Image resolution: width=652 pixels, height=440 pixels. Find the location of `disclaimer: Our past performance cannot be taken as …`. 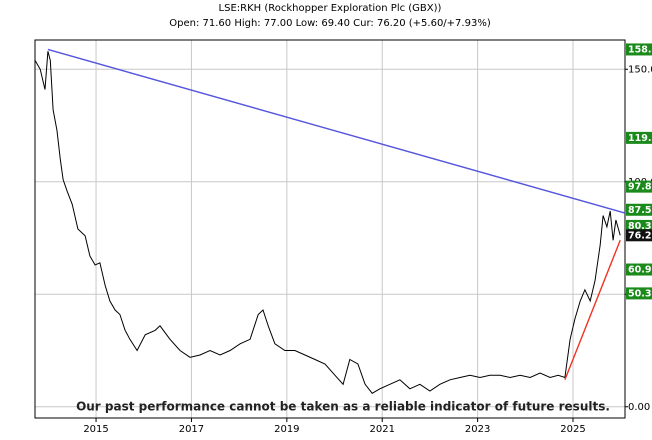

disclaimer: Our past performance cannot be taken as … is located at coordinates (343, 407).